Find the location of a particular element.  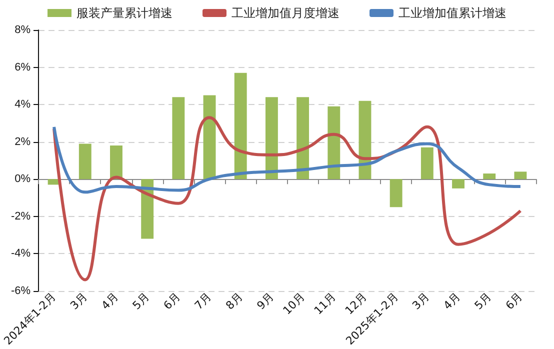

y-tick-label: -2% is located at coordinates (20, 216).